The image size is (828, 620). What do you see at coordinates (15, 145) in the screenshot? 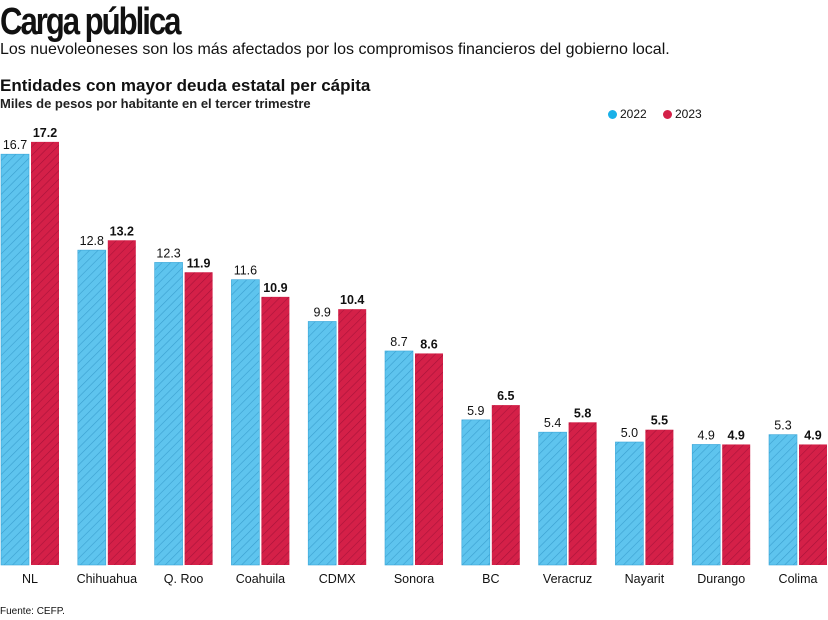
I see `data-label-2022: 16.7` at bounding box center [15, 145].